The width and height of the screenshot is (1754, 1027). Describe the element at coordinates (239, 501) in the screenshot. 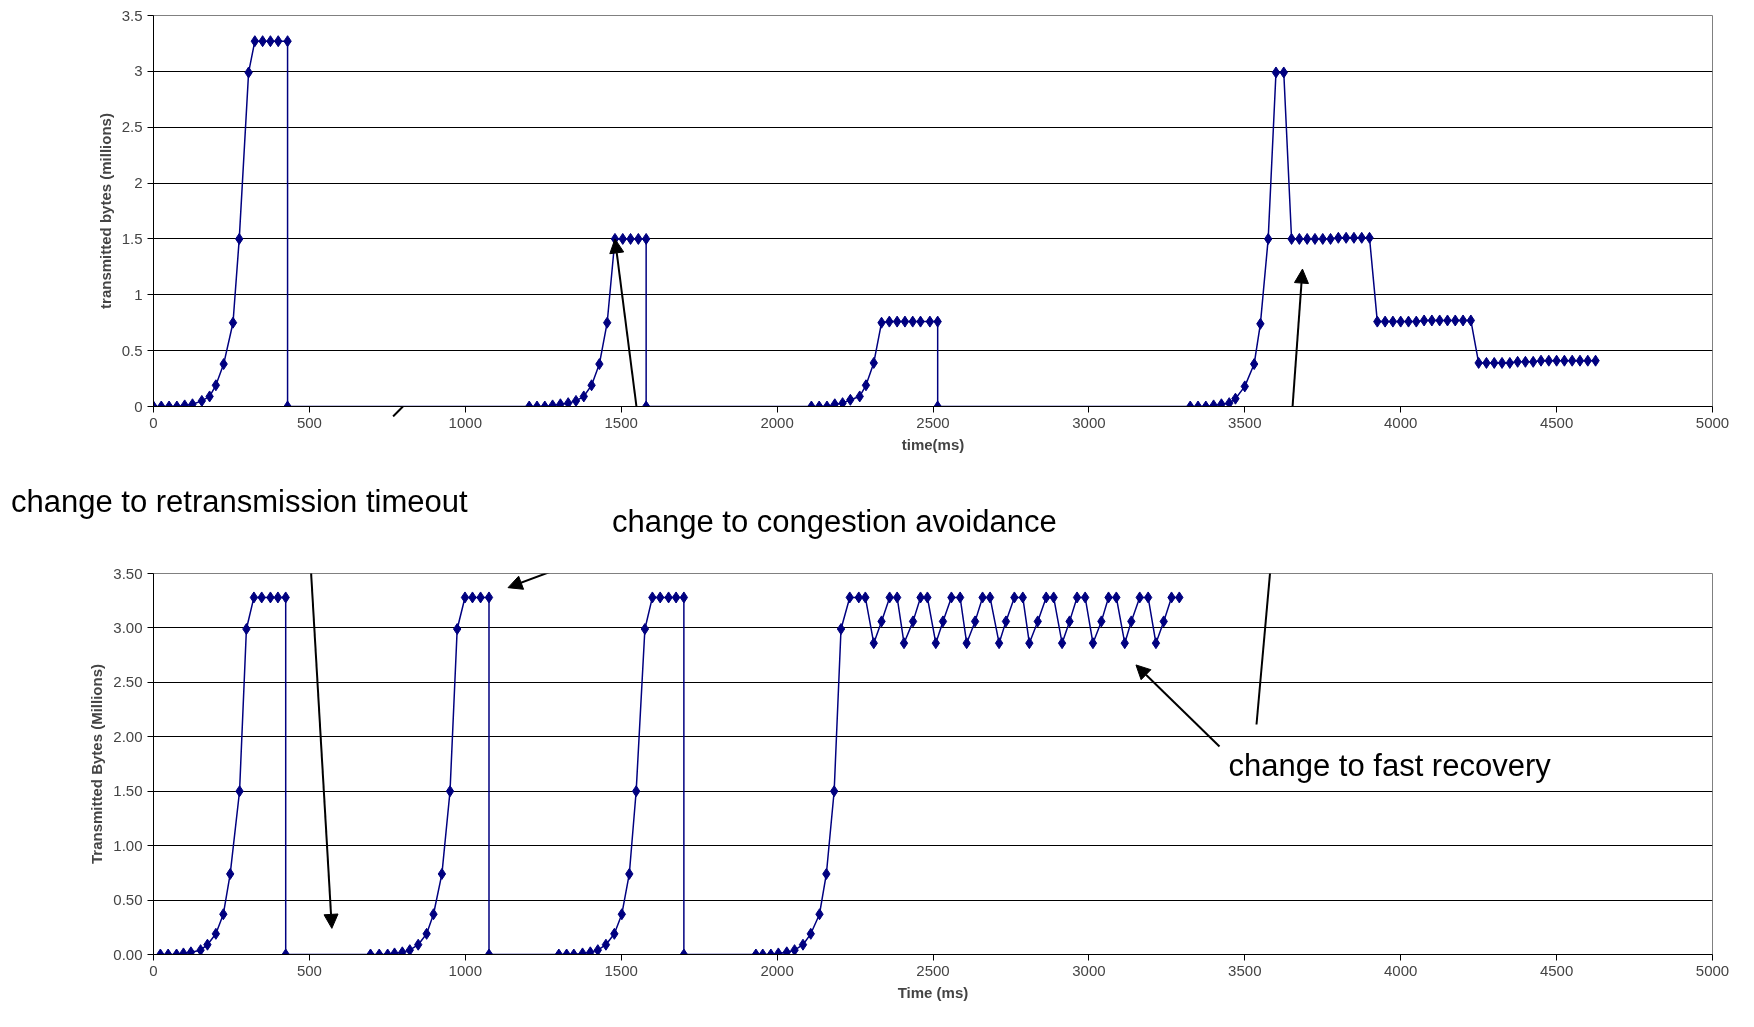

I see `annotation: change to retransmission timeout` at that location.